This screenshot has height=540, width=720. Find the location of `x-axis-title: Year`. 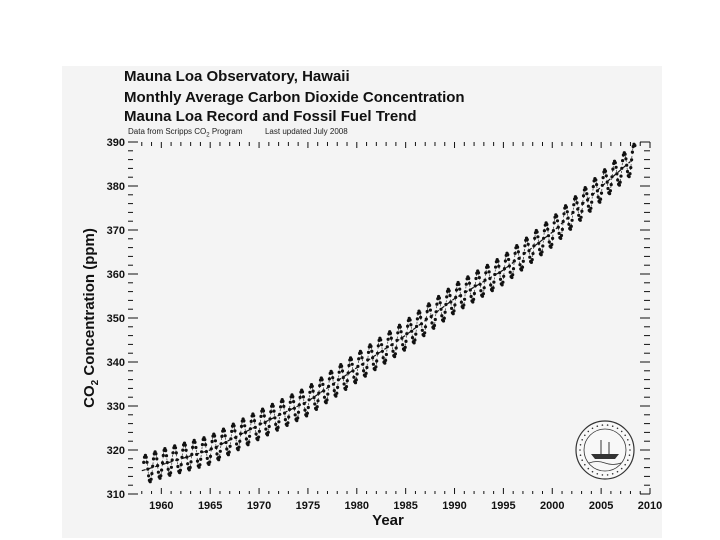

x-axis-title: Year is located at coordinates (388, 520).